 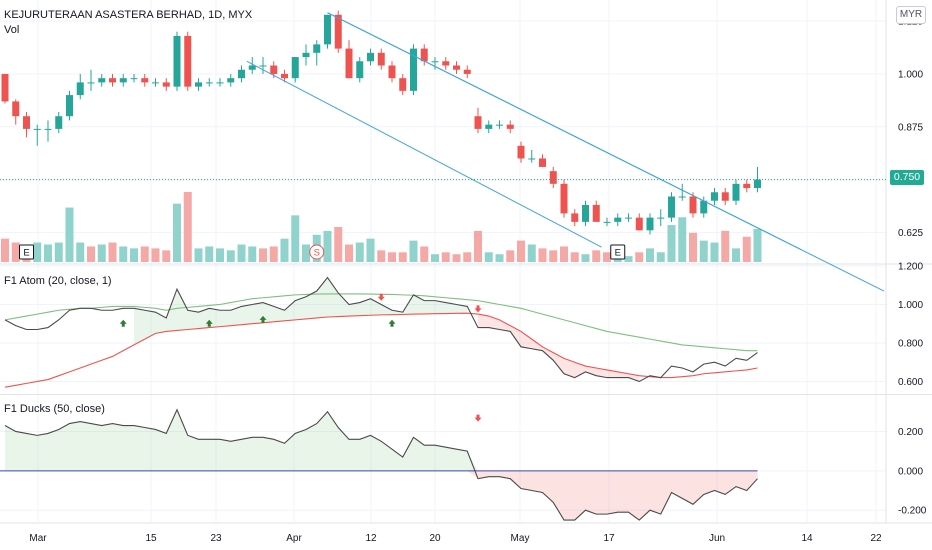 I want to click on time-tick-label: May, so click(x=520, y=538).